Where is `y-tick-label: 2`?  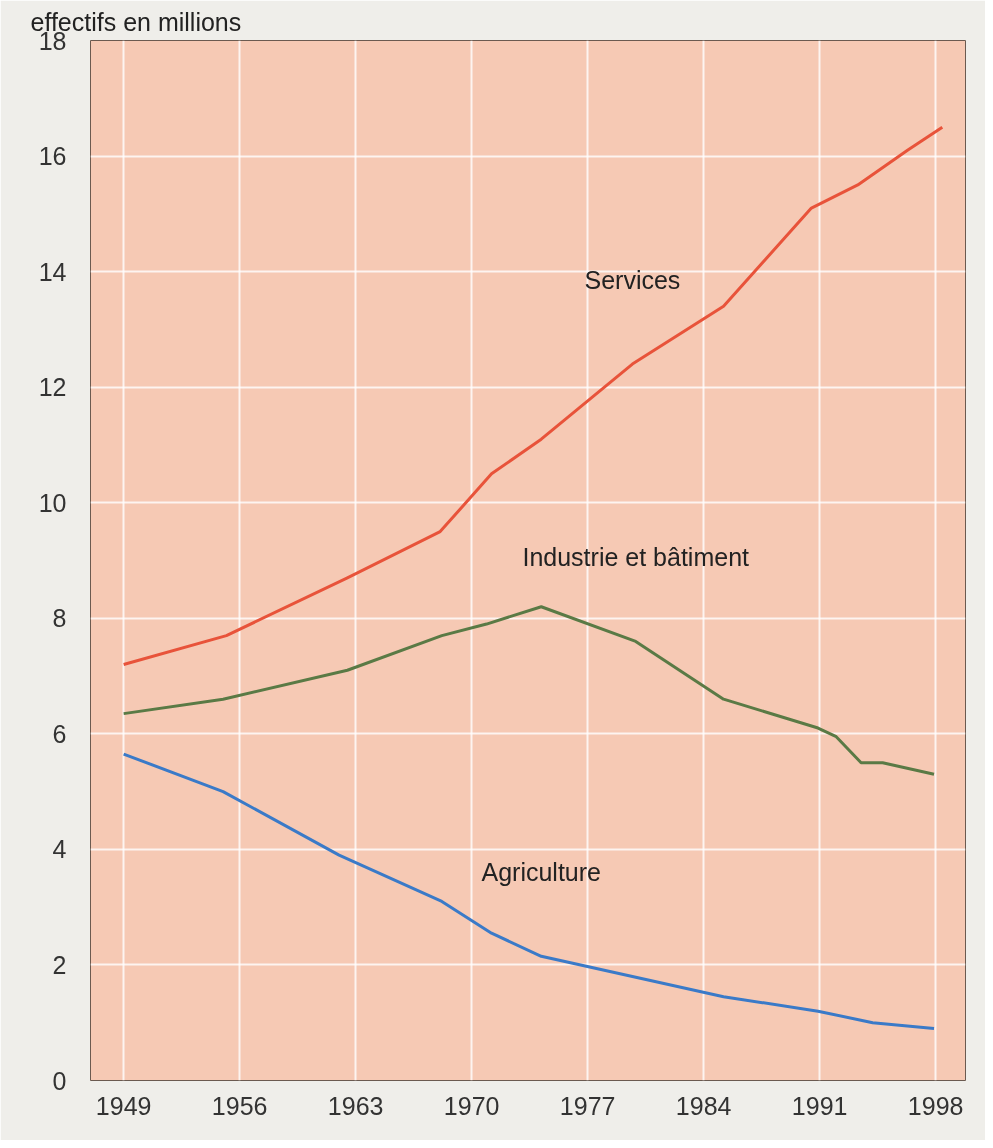 y-tick-label: 2 is located at coordinates (59, 964).